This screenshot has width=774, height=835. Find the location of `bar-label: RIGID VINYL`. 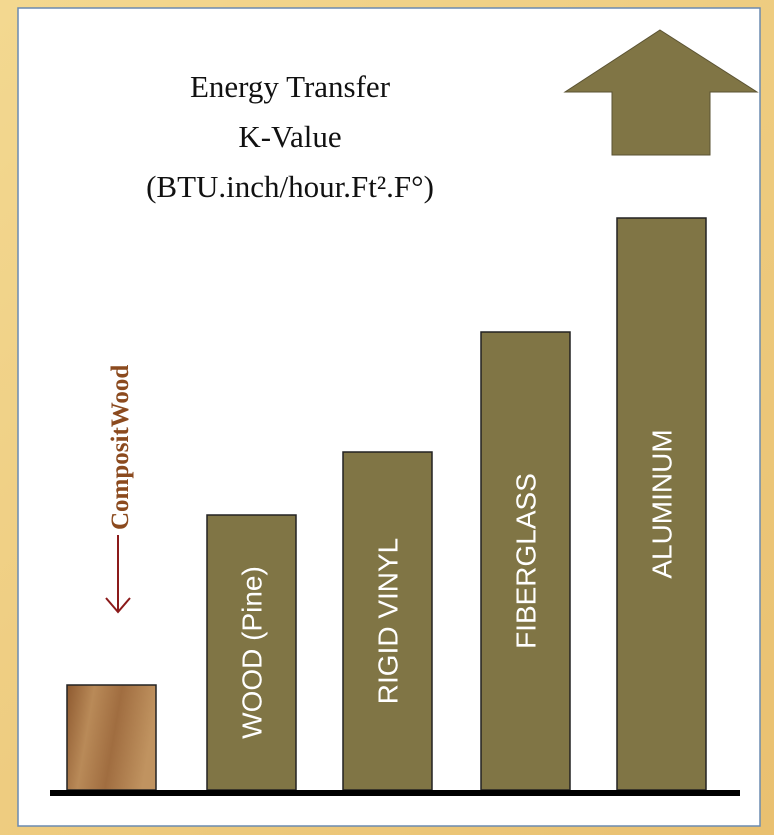

bar-label: RIGID VINYL is located at coordinates (388, 621).